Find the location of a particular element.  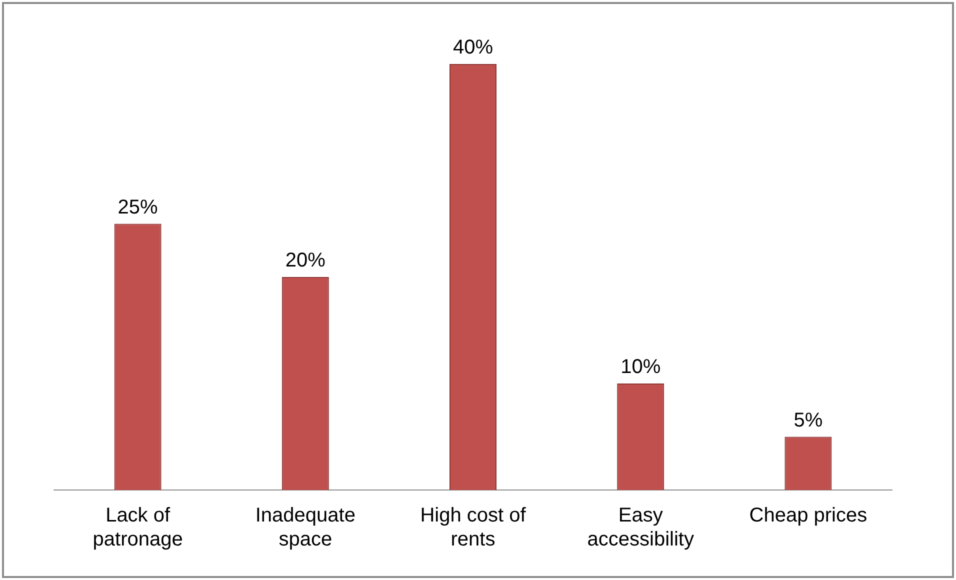

data-label: 5% is located at coordinates (808, 420).